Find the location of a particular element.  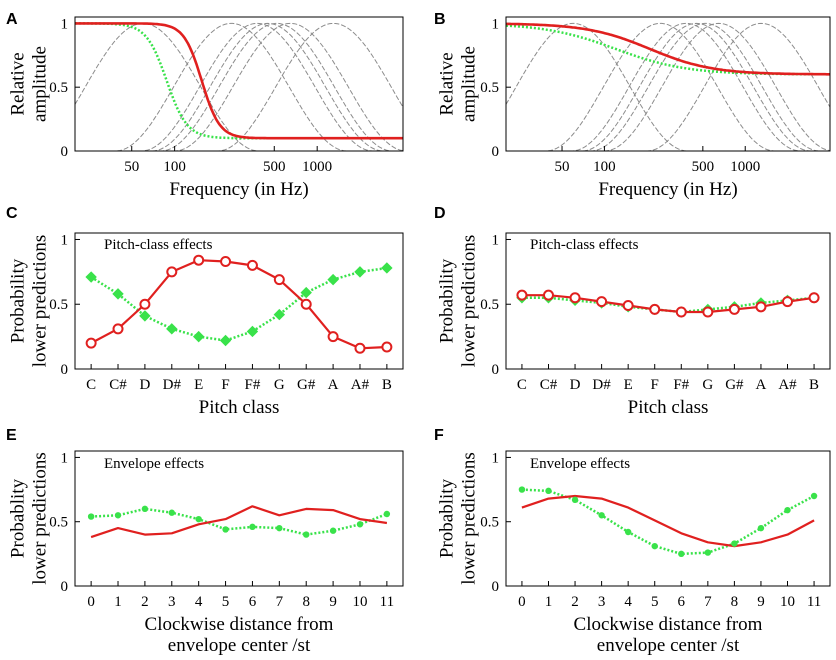

x-tick-label: D# is located at coordinates (601, 385).